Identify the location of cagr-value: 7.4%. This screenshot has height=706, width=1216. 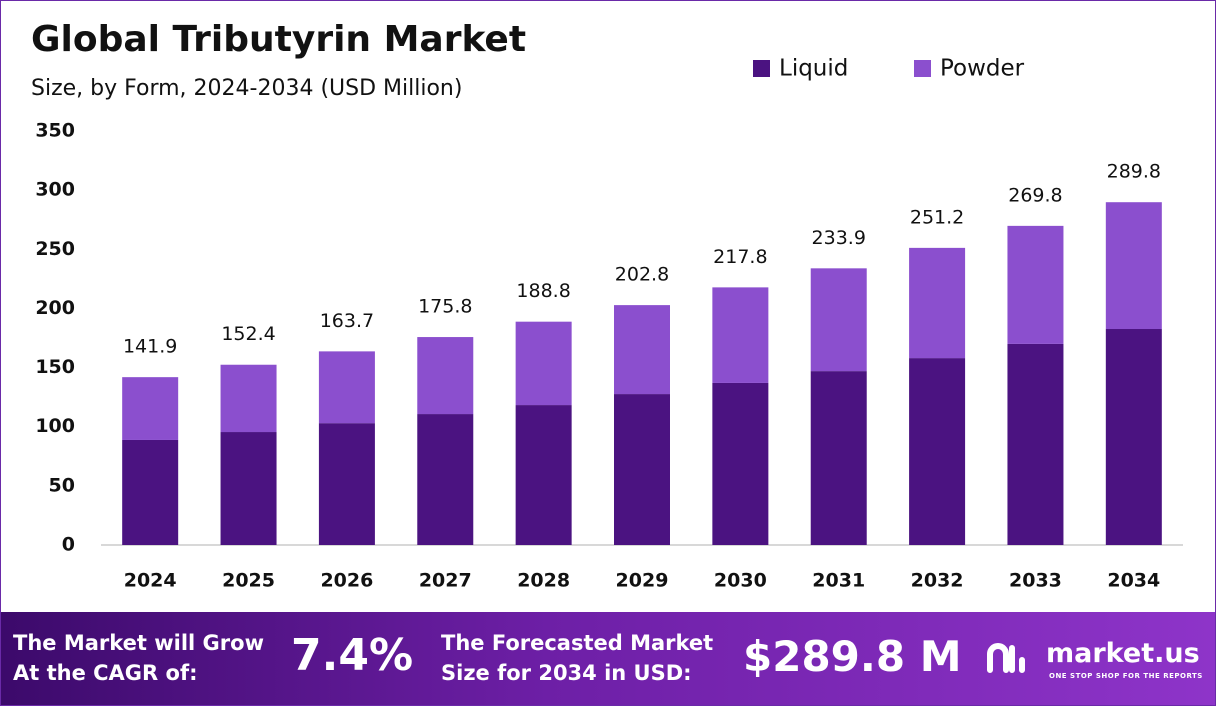
(352, 655).